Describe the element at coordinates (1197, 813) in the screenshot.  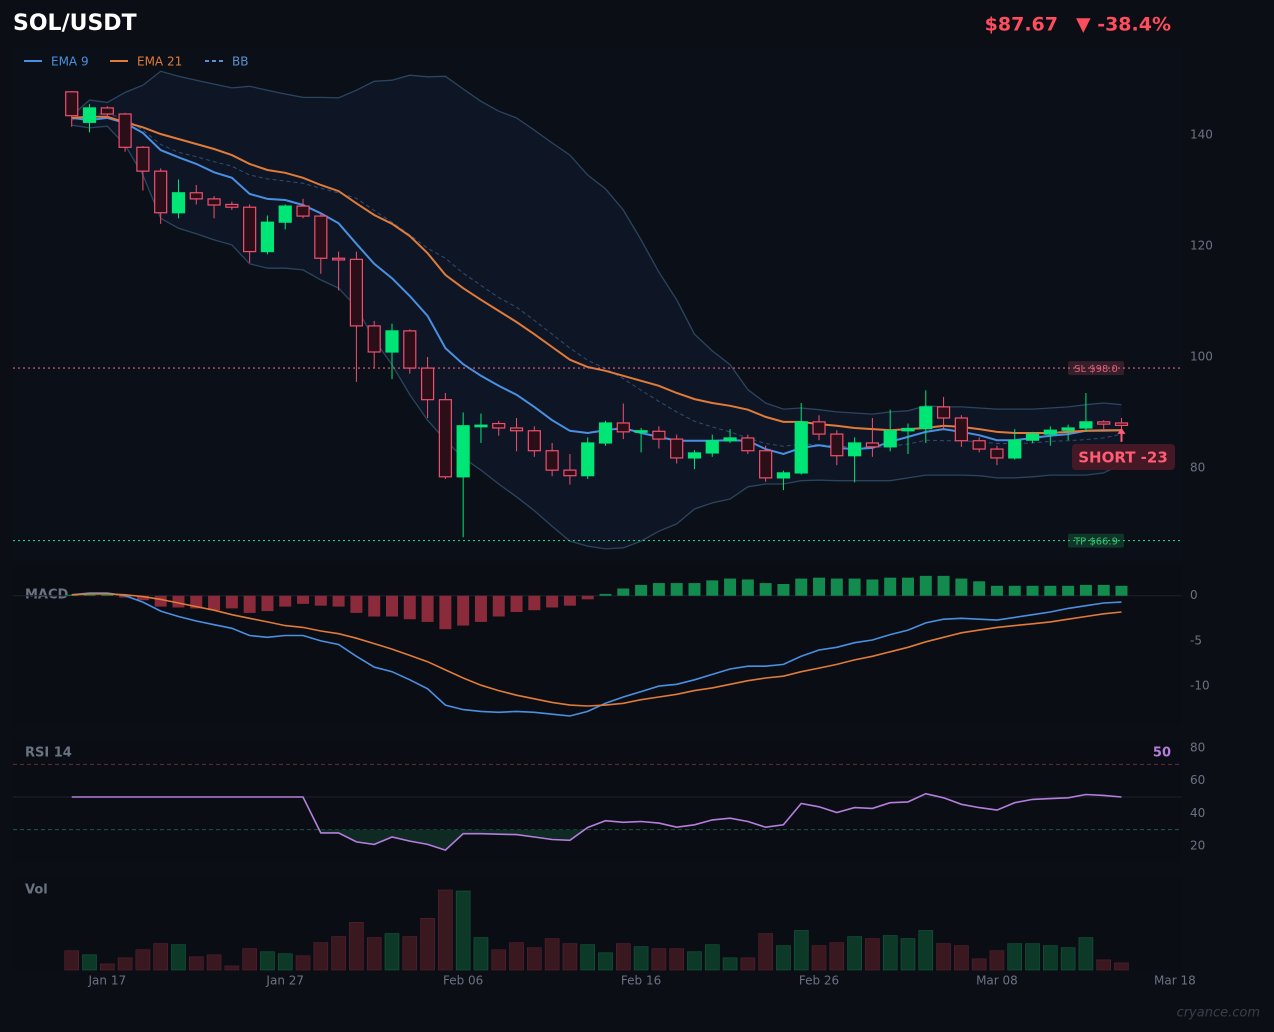
I see `y-tick-label: 40` at that location.